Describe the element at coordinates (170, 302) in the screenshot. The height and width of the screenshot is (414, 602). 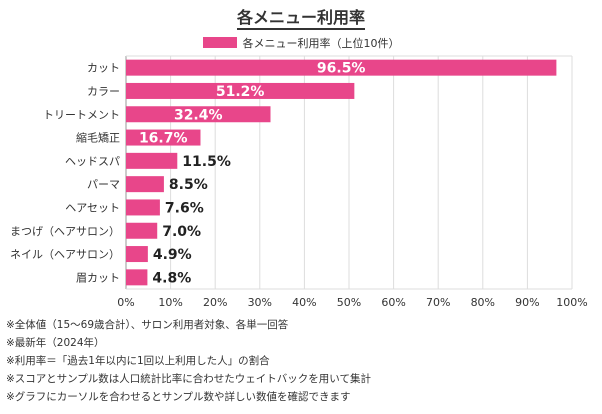
I see `x-tick-label: 10%` at that location.